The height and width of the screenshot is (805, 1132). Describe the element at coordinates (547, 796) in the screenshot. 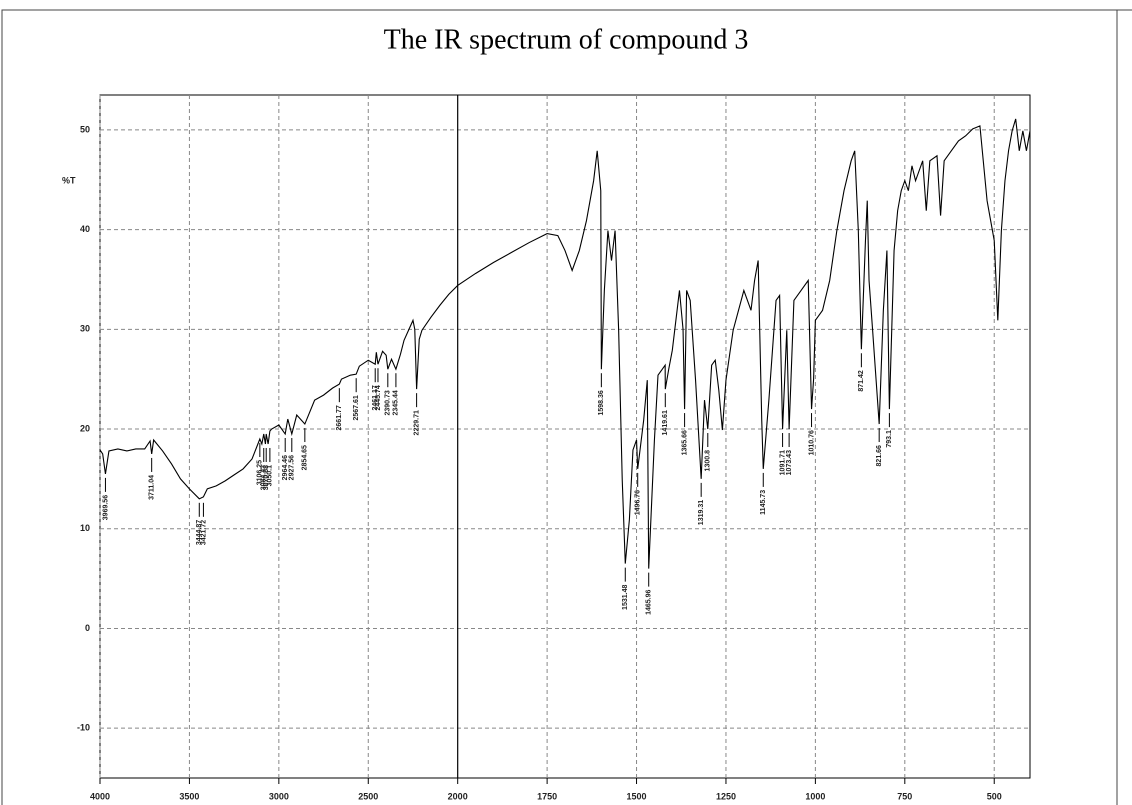

I see `x-tick-label: 1750` at that location.